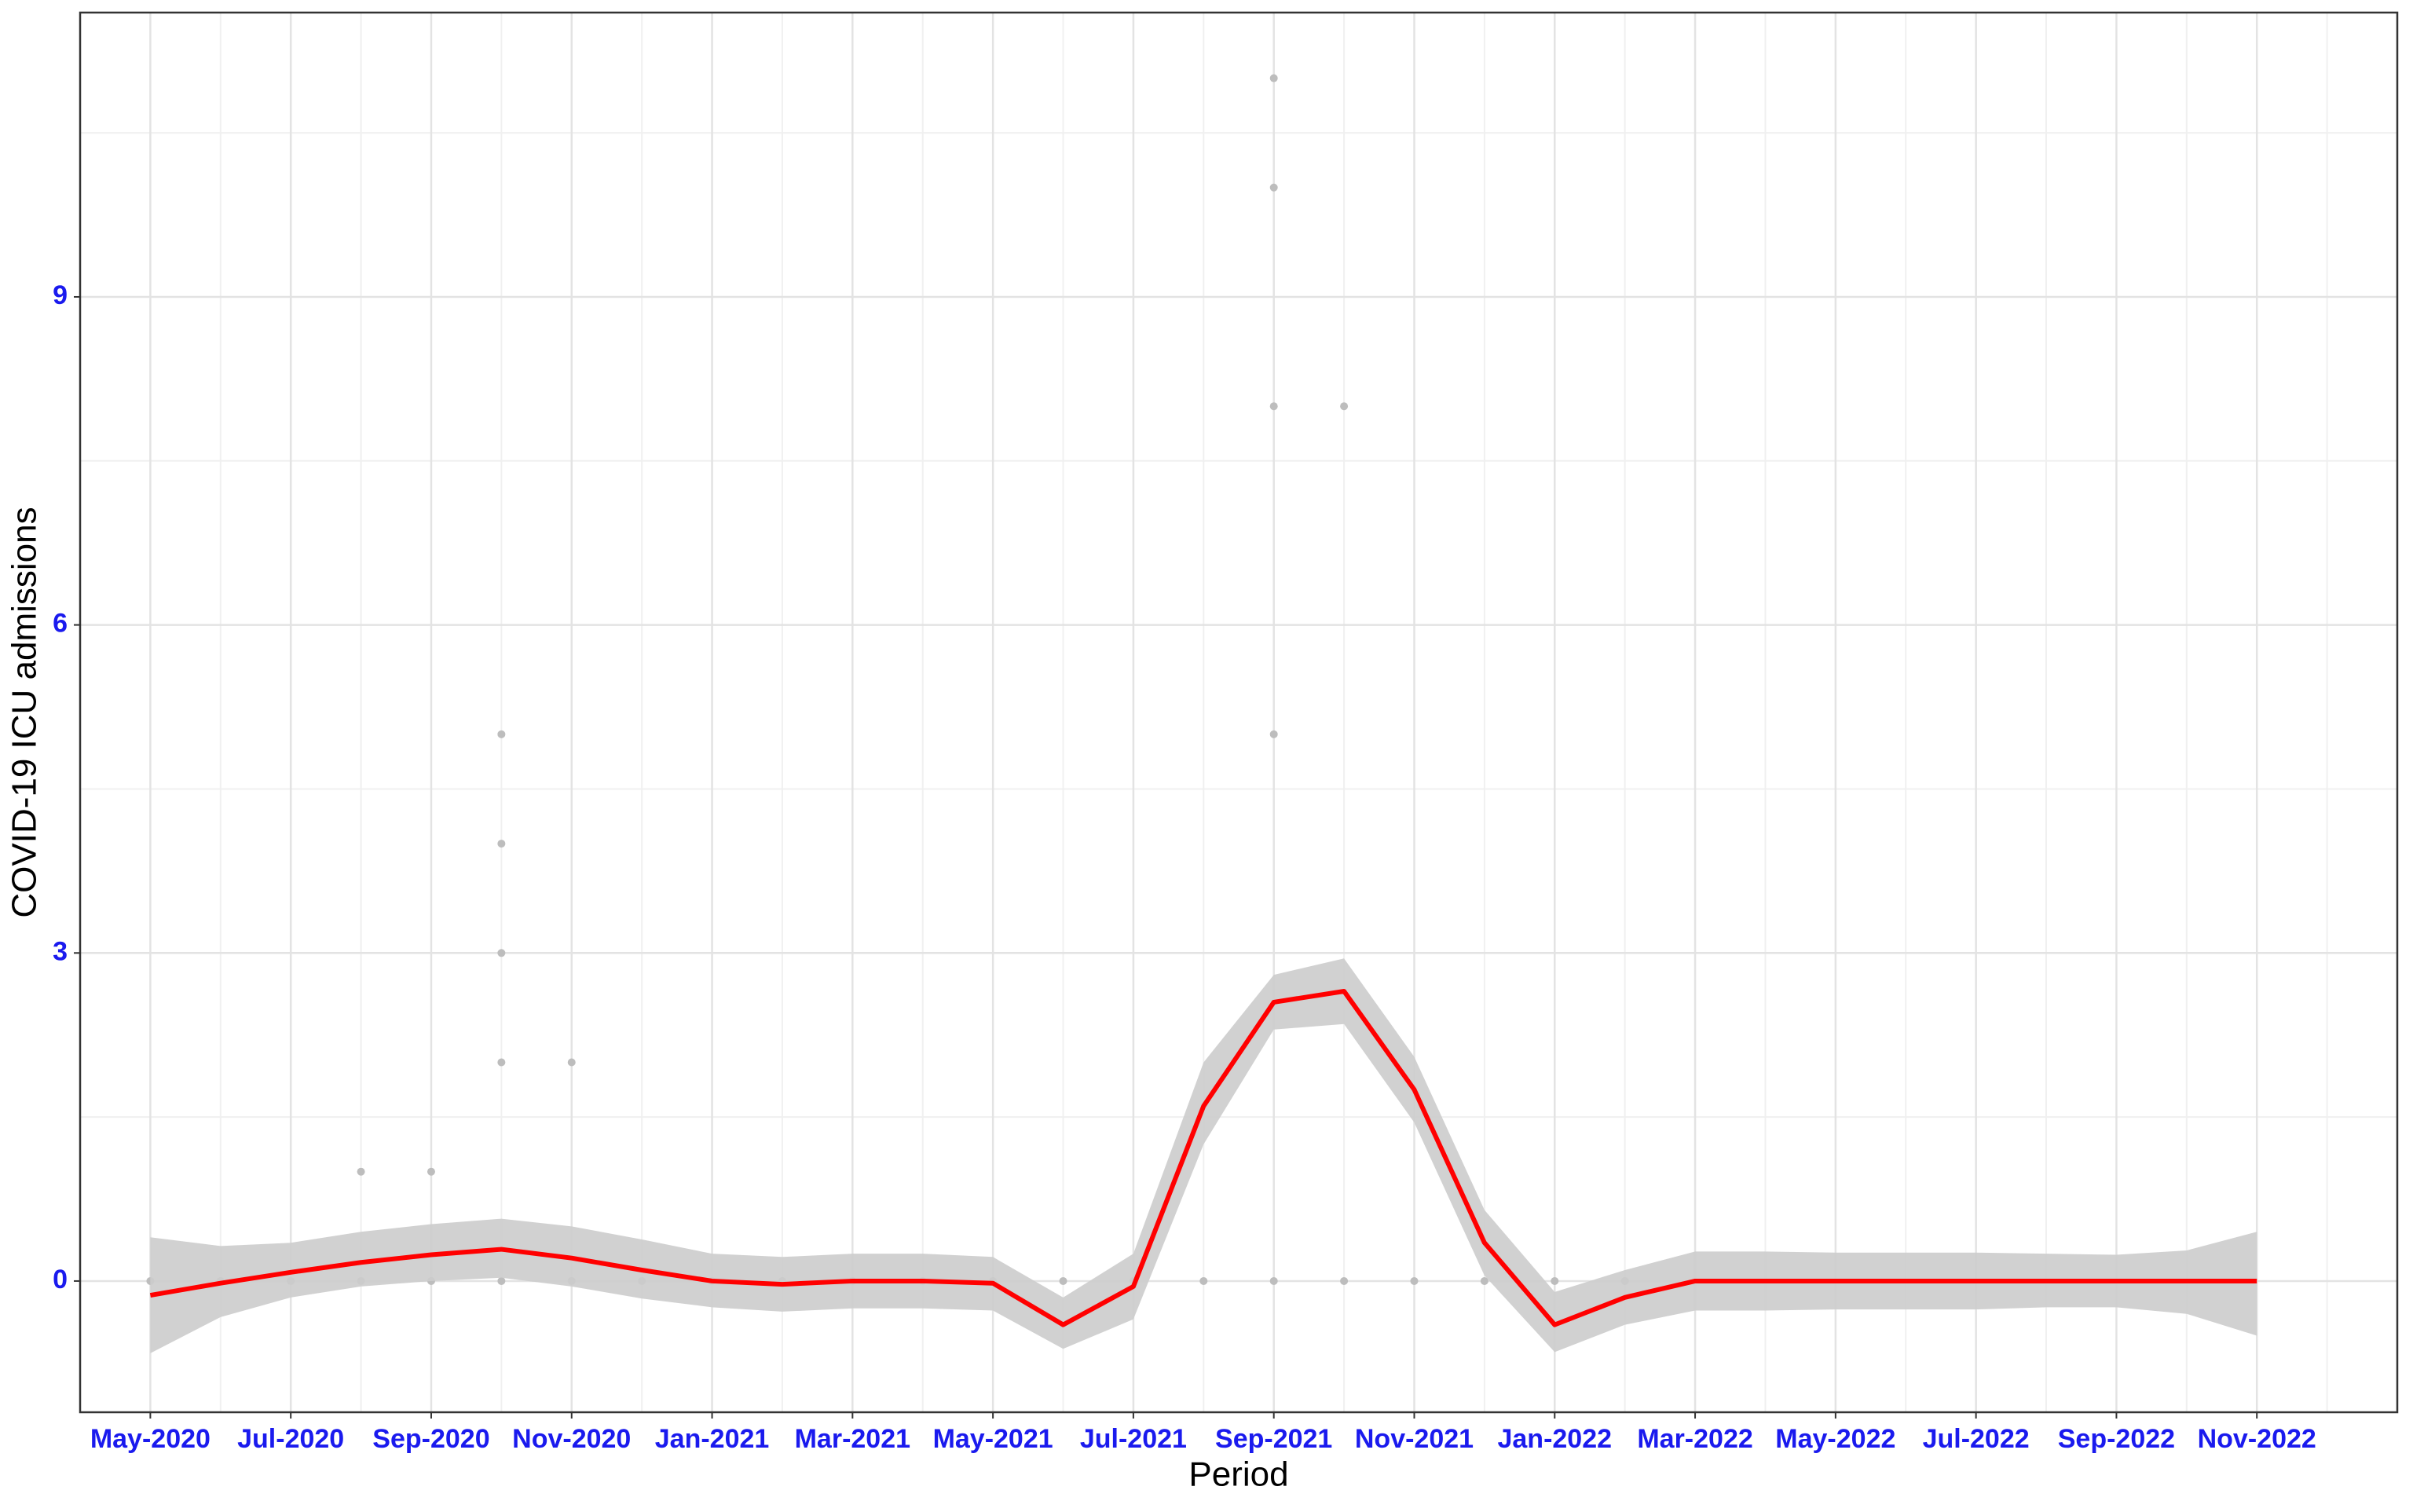 The image size is (2413, 1512). Describe the element at coordinates (290, 1439) in the screenshot. I see `x-tick-label: Jul-2020` at that location.